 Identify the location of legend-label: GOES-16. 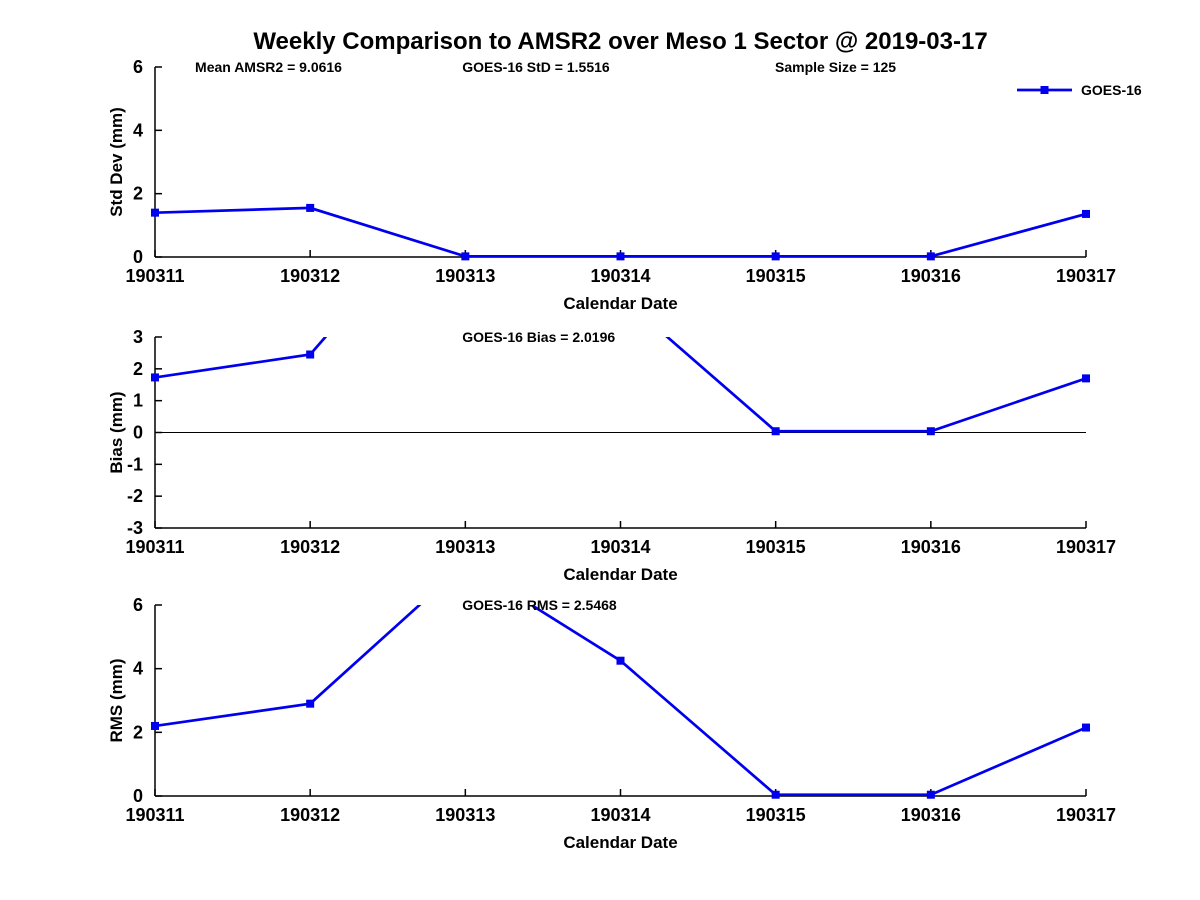
(1111, 90).